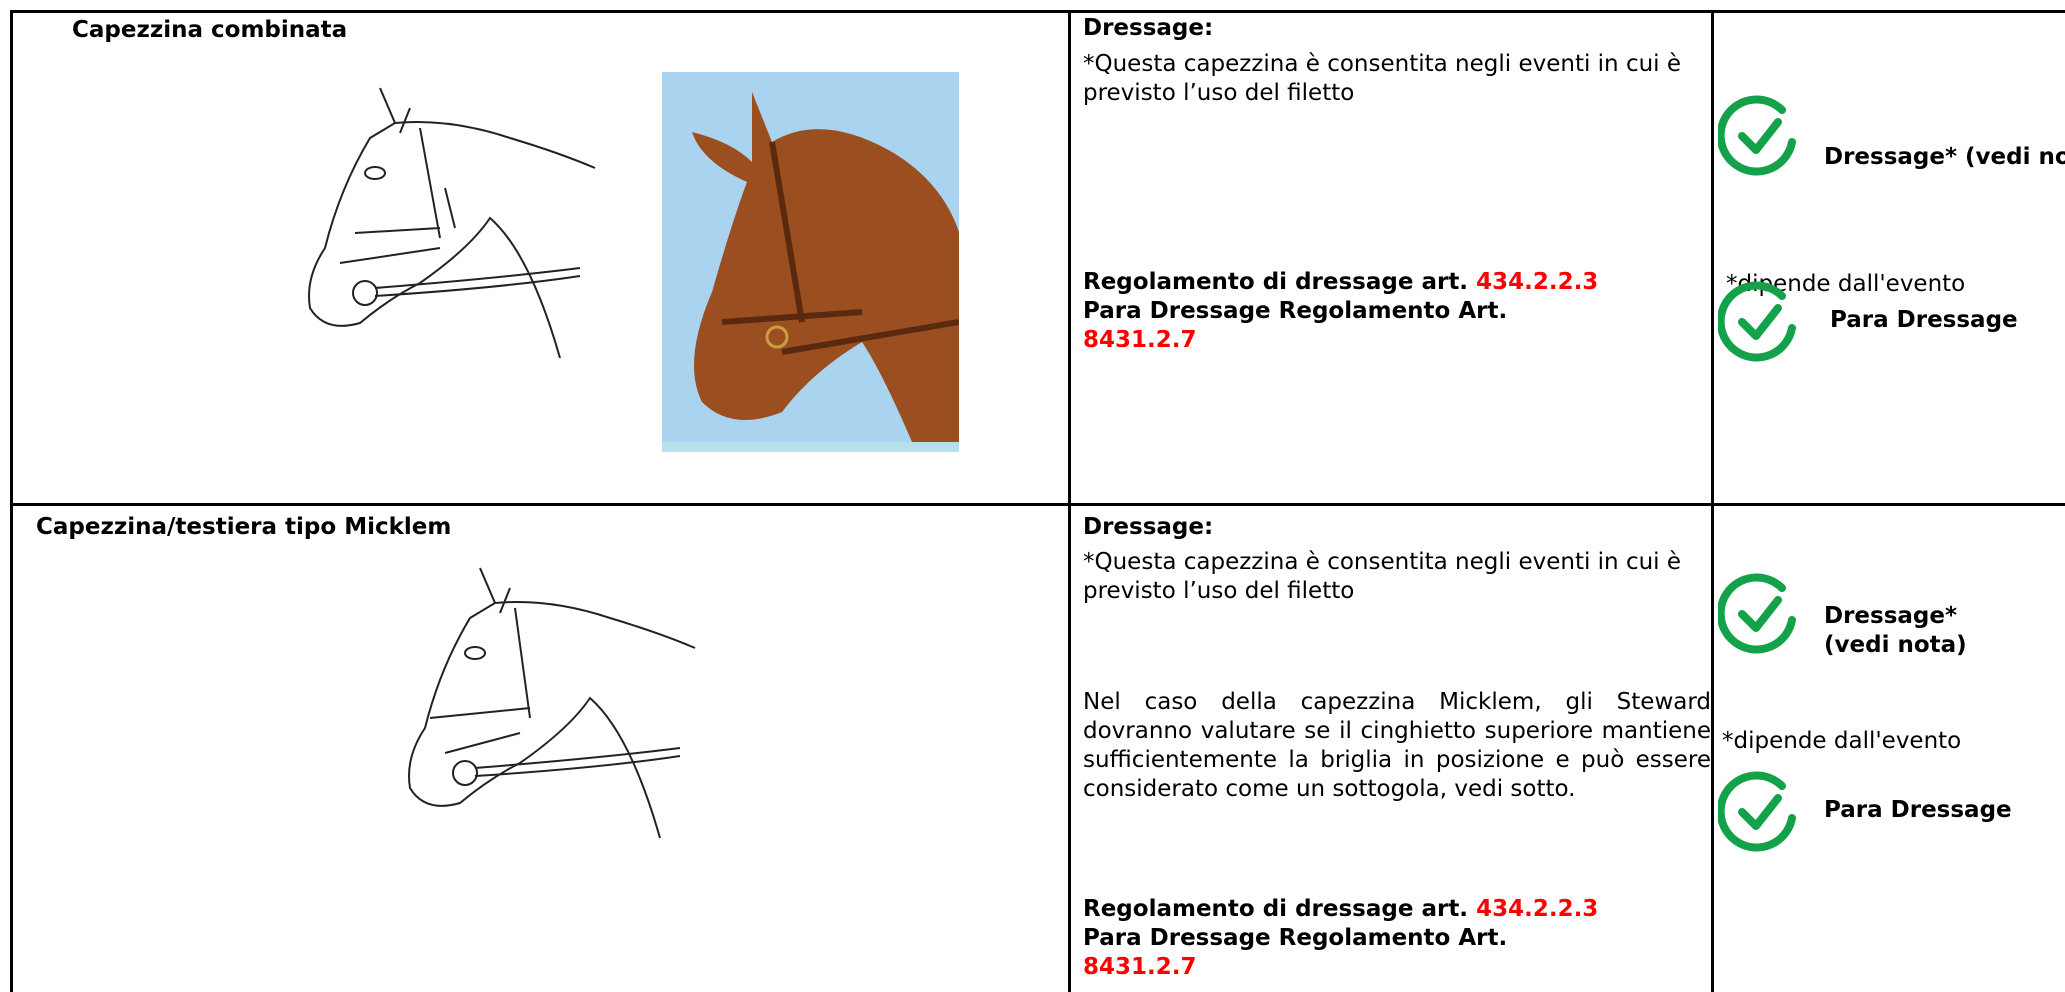  What do you see at coordinates (1842, 741) in the screenshot?
I see `event-note: *dipende dall'evento` at bounding box center [1842, 741].